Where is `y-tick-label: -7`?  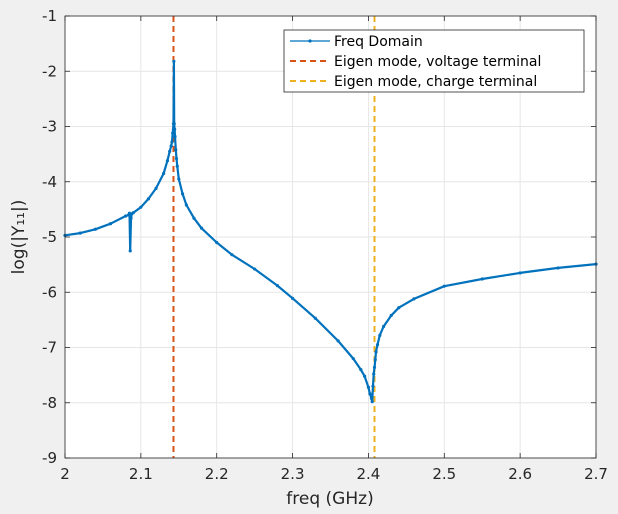 y-tick-label: -7 is located at coordinates (49, 348).